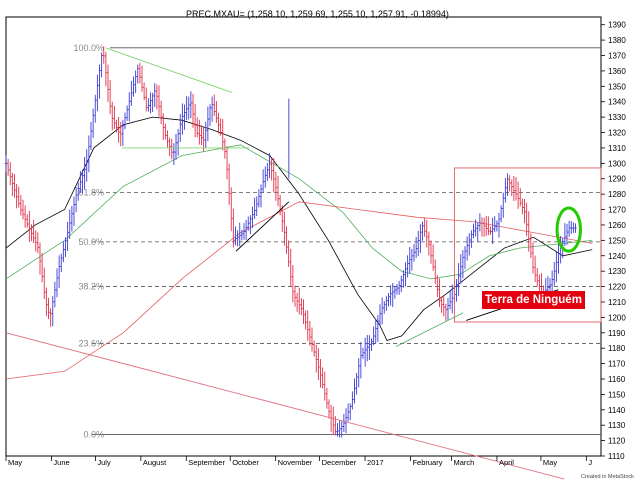 The height and width of the screenshot is (488, 640). What do you see at coordinates (617, 179) in the screenshot?
I see `y-tick-label: 1290` at bounding box center [617, 179].